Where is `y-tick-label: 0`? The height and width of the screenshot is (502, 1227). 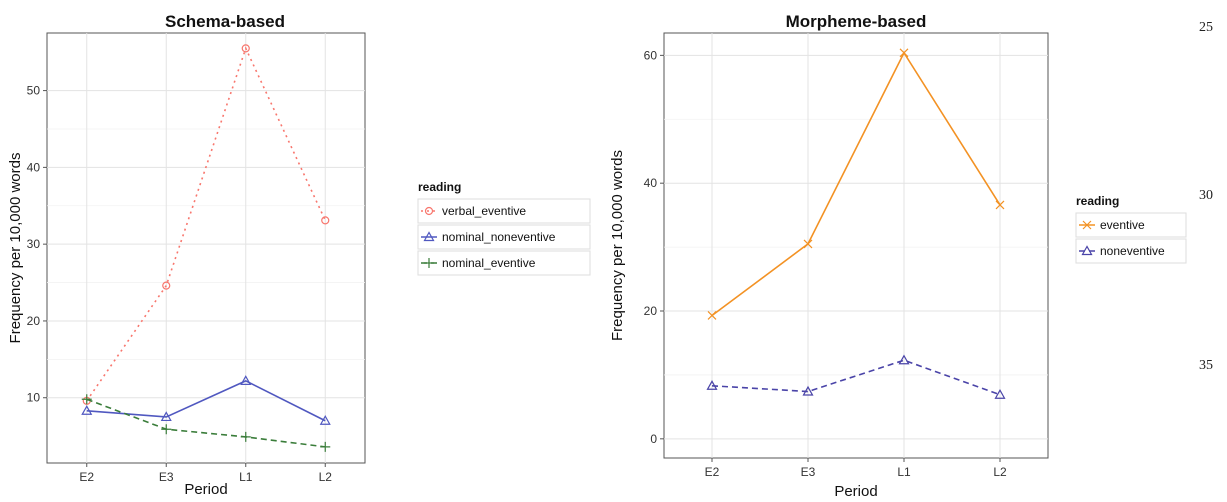 y-tick-label: 0 is located at coordinates (653, 439).